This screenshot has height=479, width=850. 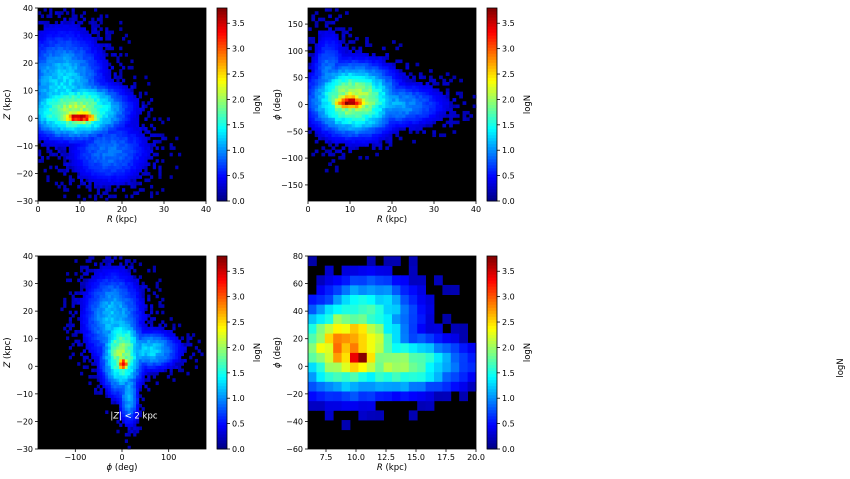 What do you see at coordinates (298, 284) in the screenshot?
I see `y-tick-label: 60` at bounding box center [298, 284].